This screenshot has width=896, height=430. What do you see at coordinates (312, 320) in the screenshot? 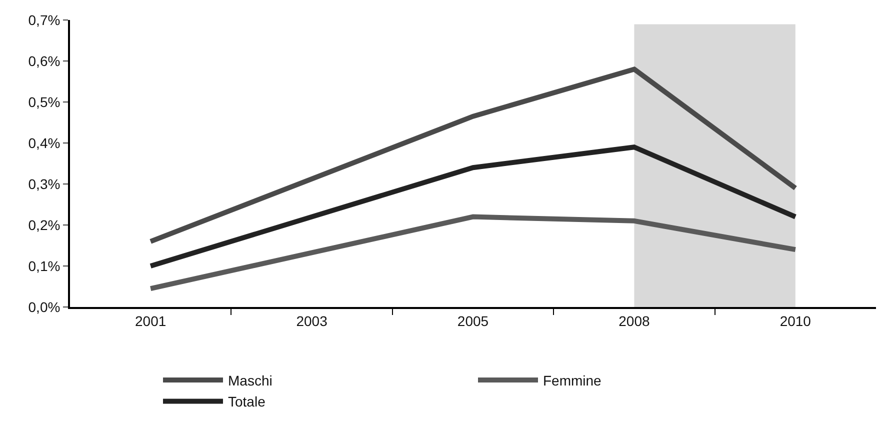
I see `x-tick-label: 2003` at bounding box center [312, 320].